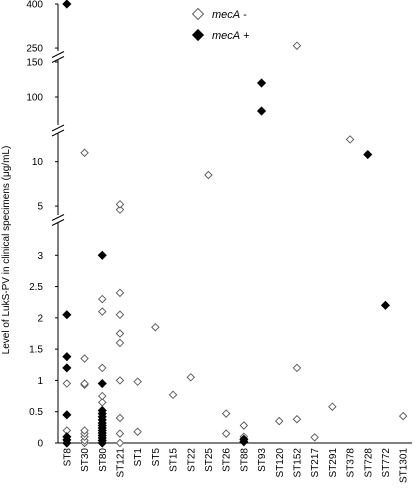 This screenshot has width=416, height=490. What do you see at coordinates (404, 465) in the screenshot?
I see `x-tick-label: ST1301` at bounding box center [404, 465].